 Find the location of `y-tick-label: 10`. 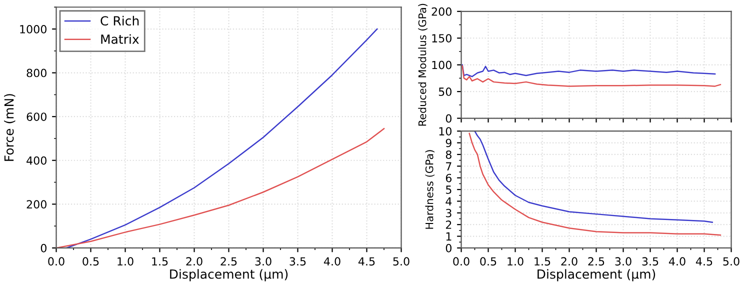

y-tick-label: 10 is located at coordinates (445, 131).